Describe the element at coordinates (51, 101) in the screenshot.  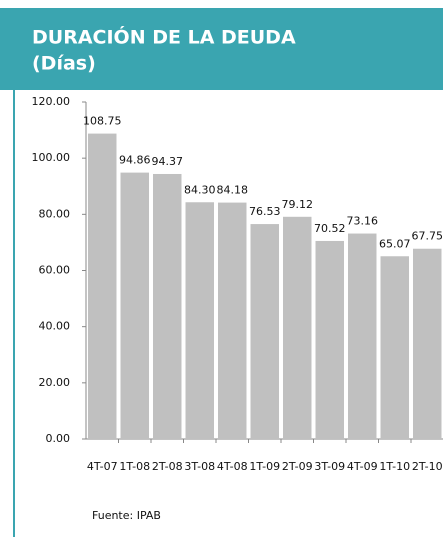
I see `y-tick-label: 120.00` at that location.